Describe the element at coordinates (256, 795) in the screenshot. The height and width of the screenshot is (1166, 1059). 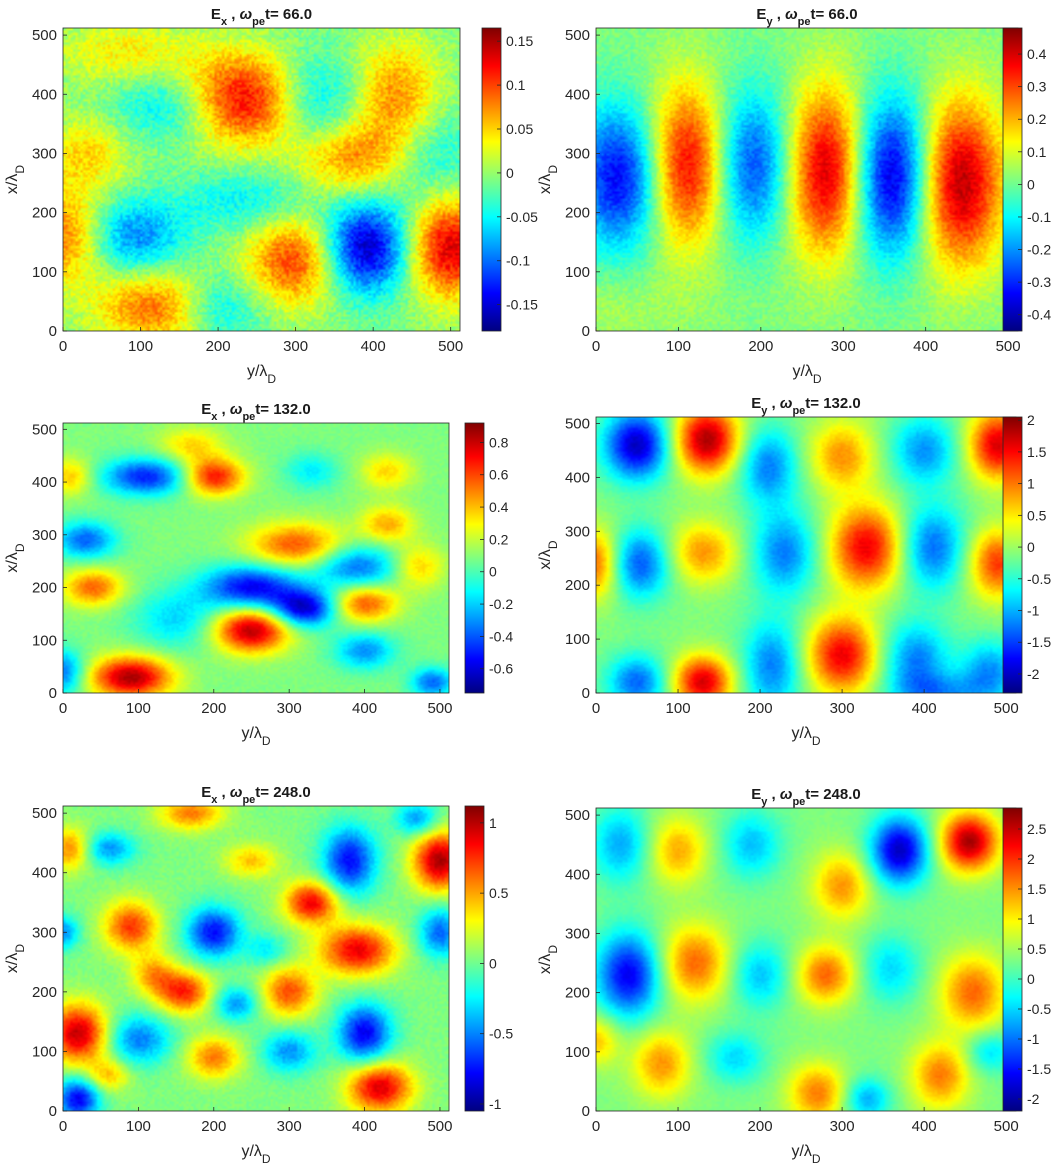
I see `chart-title: Ex , ωpet= 248.0` at that location.